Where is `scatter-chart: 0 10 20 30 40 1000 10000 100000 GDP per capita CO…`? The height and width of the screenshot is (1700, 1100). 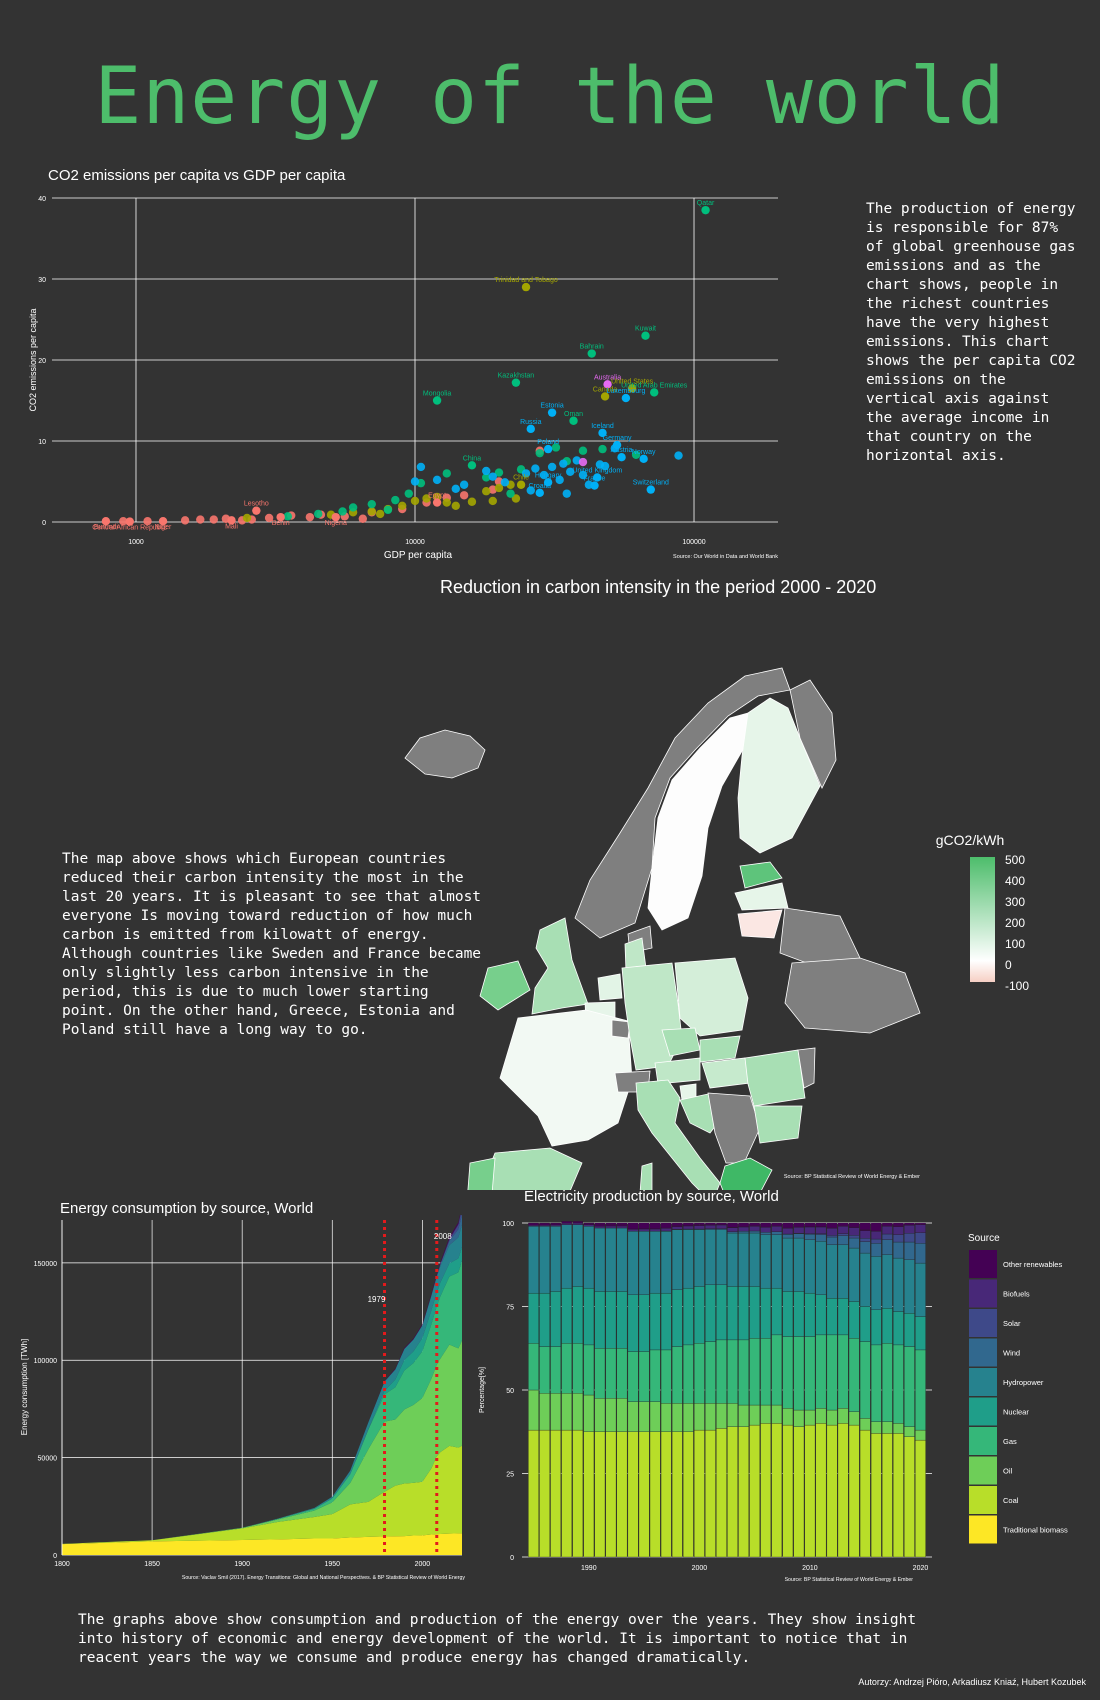 scatter-chart: 0 10 20 30 40 1000 10000 100000 GDP per capita CO… is located at coordinates (403, 378).